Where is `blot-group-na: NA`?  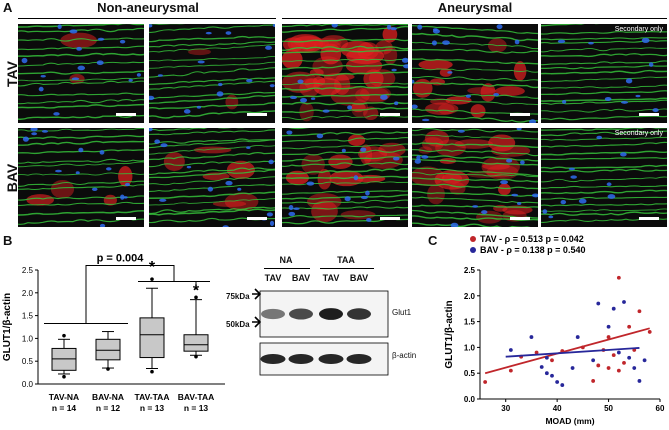 blot-group-na: NA is located at coordinates (286, 260).